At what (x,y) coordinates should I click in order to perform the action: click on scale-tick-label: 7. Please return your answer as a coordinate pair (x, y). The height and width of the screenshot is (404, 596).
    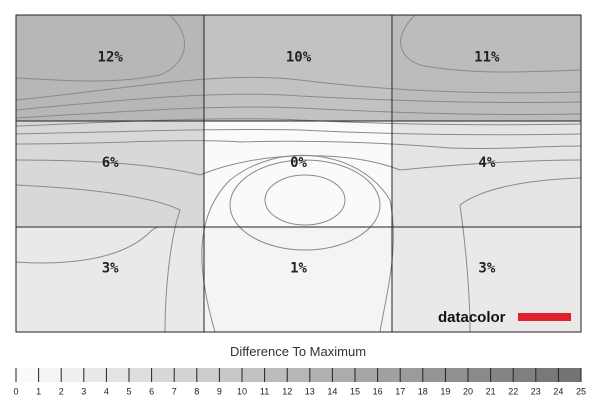
    Looking at the image, I should click on (174, 391).